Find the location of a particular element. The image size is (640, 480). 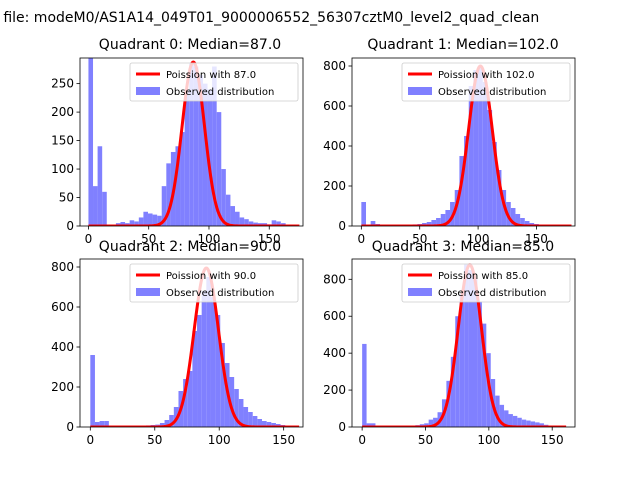

y-tick-label: 50 is located at coordinates (66, 198).